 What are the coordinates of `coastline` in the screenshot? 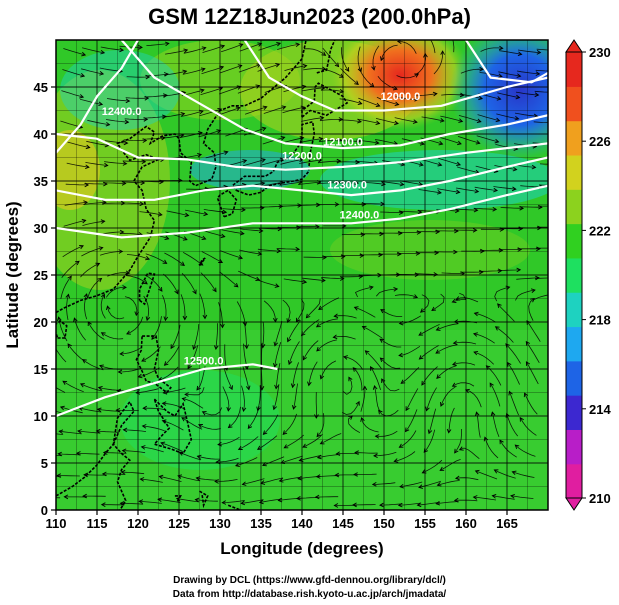 It's located at (62, 329).